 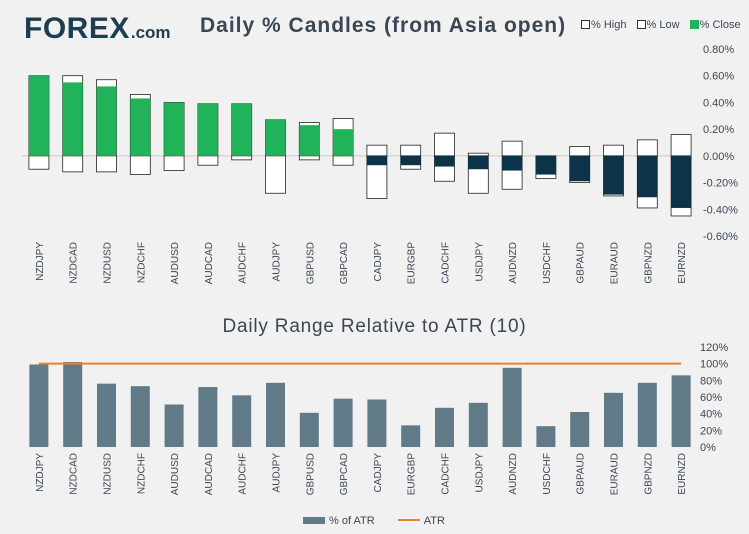 What do you see at coordinates (718, 157) in the screenshot?
I see `y-tick-label: 0.00%` at bounding box center [718, 157].